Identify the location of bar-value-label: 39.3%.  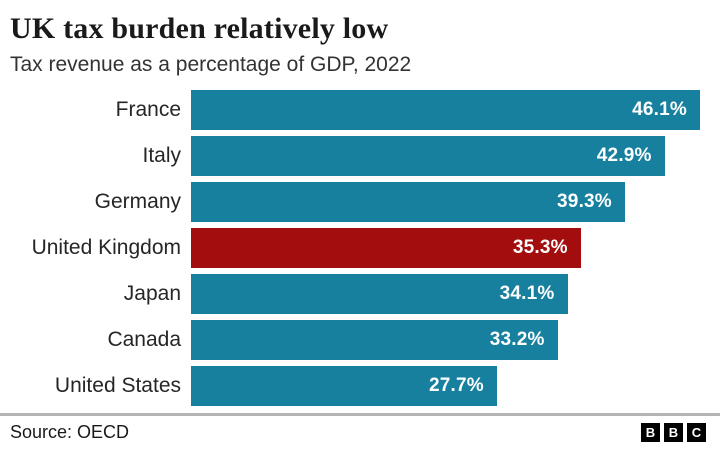
(584, 201).